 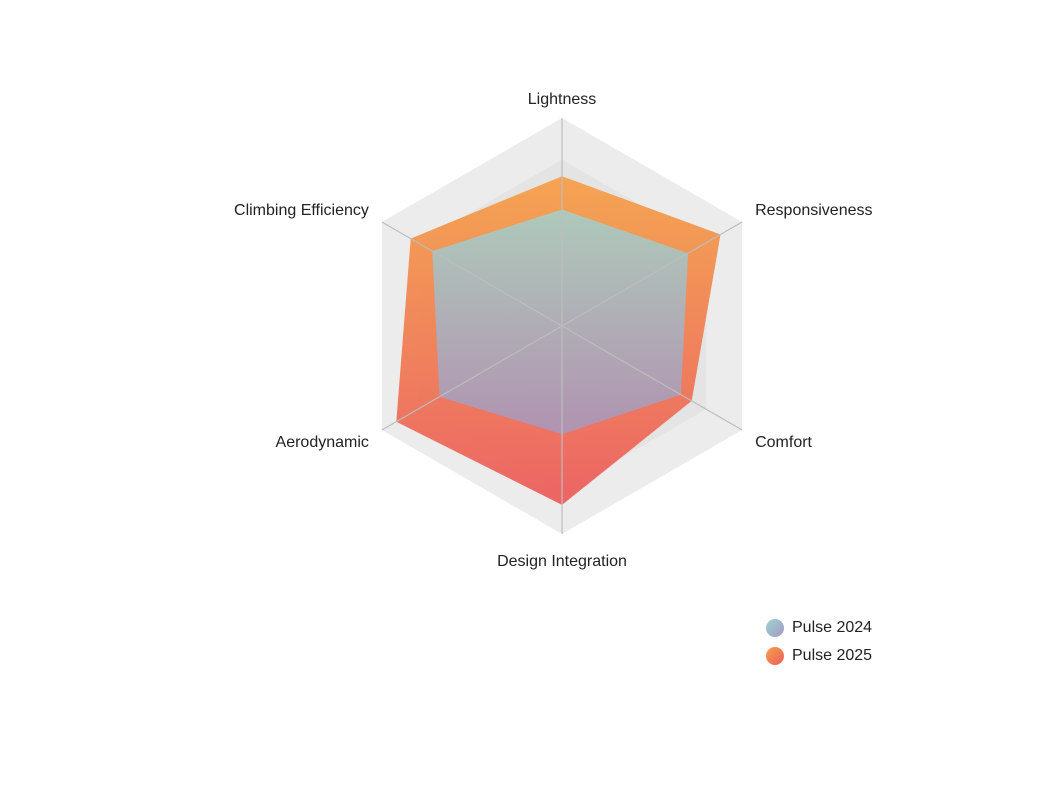 I want to click on legend-label: Pulse 2024, so click(x=832, y=627).